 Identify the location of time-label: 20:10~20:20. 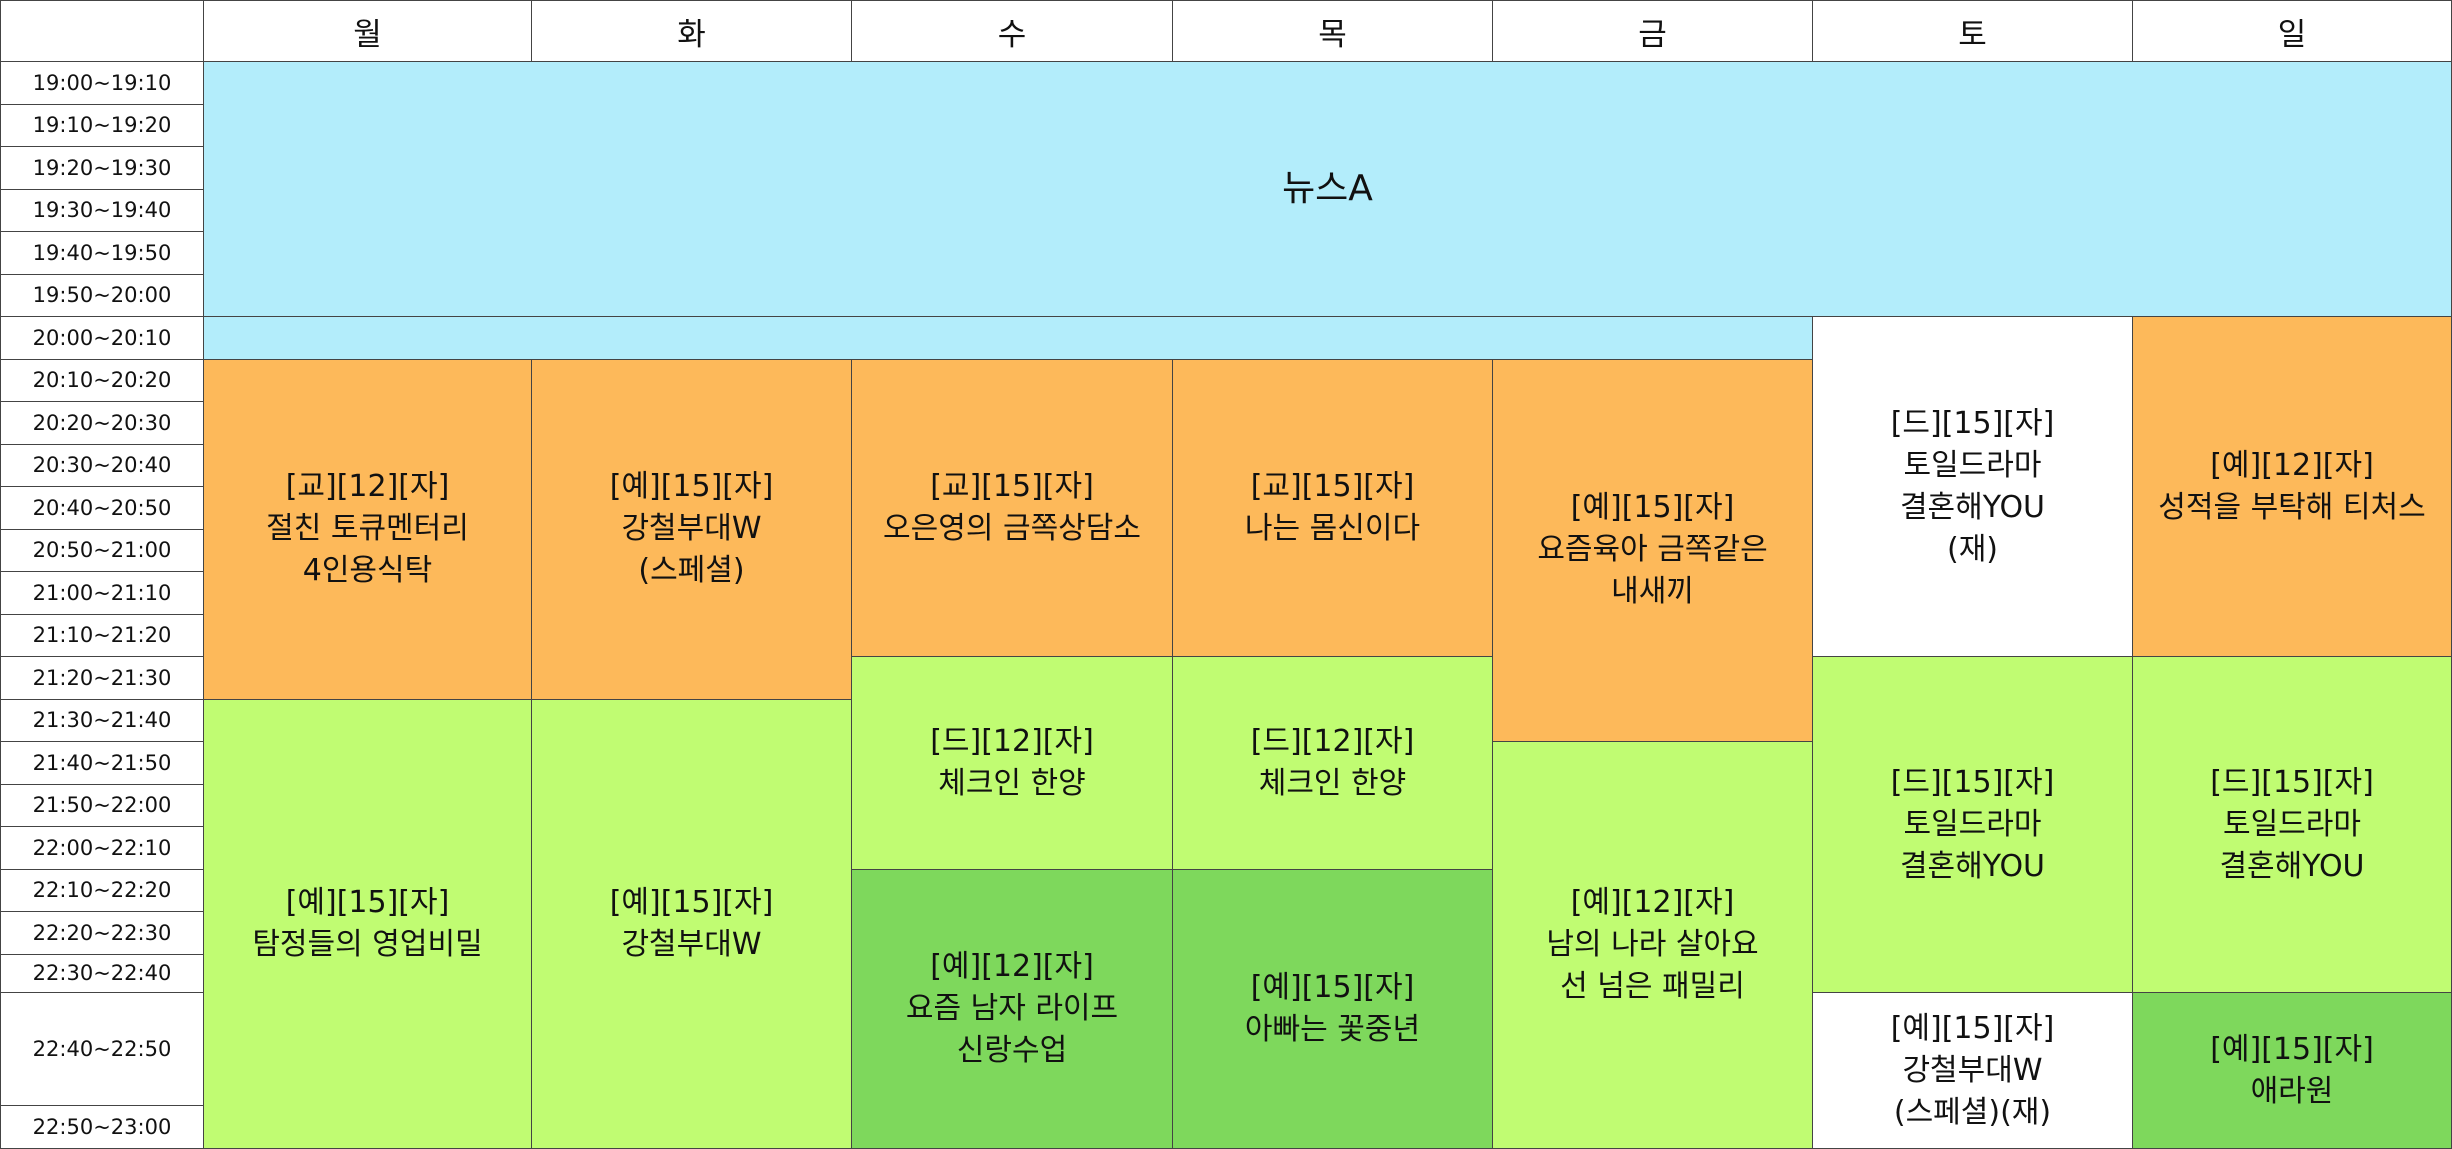
(102, 380).